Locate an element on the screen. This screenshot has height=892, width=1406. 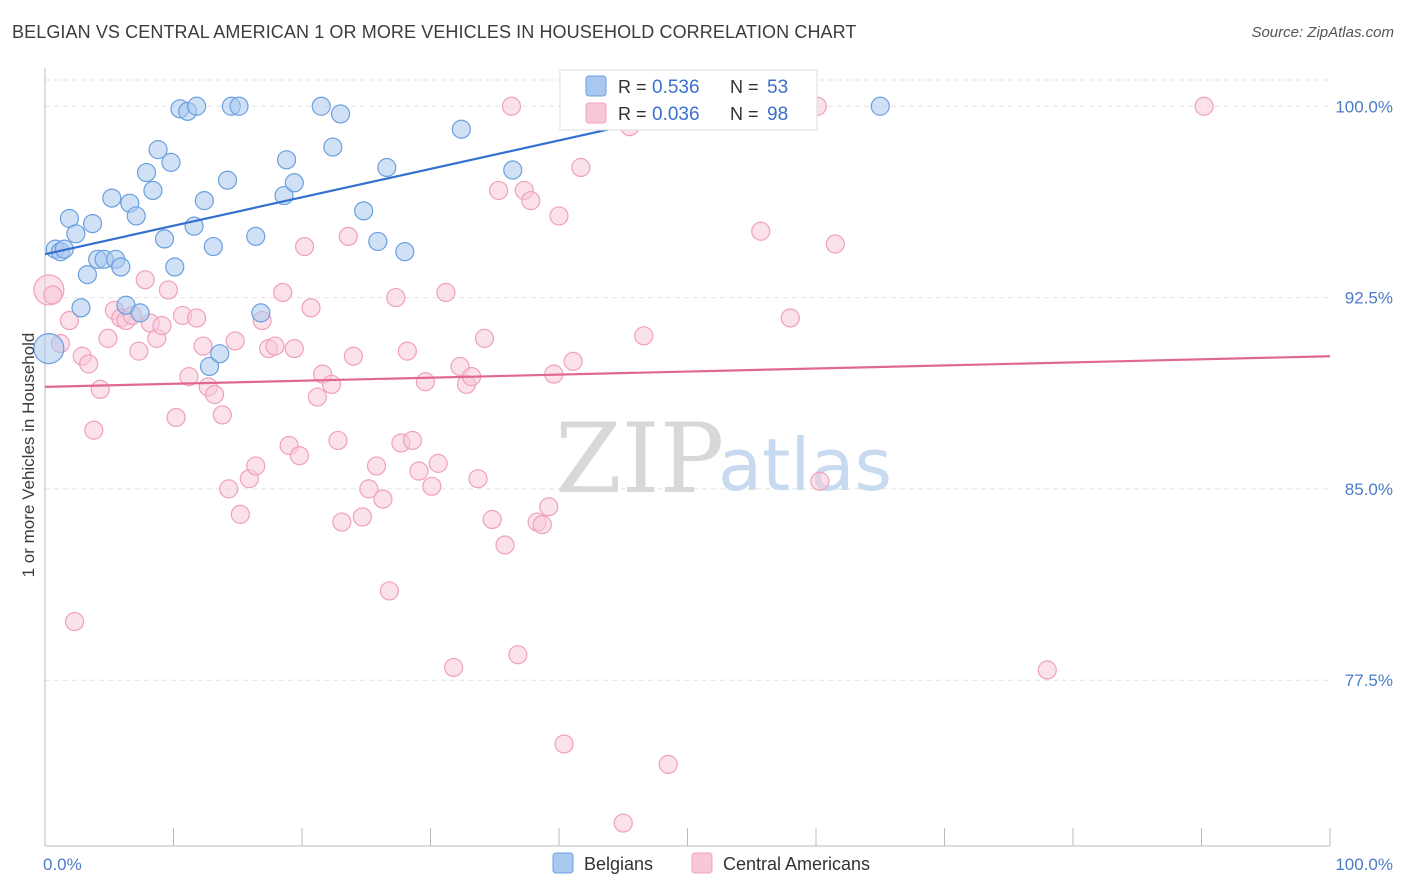
x-tick-label-0: 0.0% is located at coordinates (62, 864).